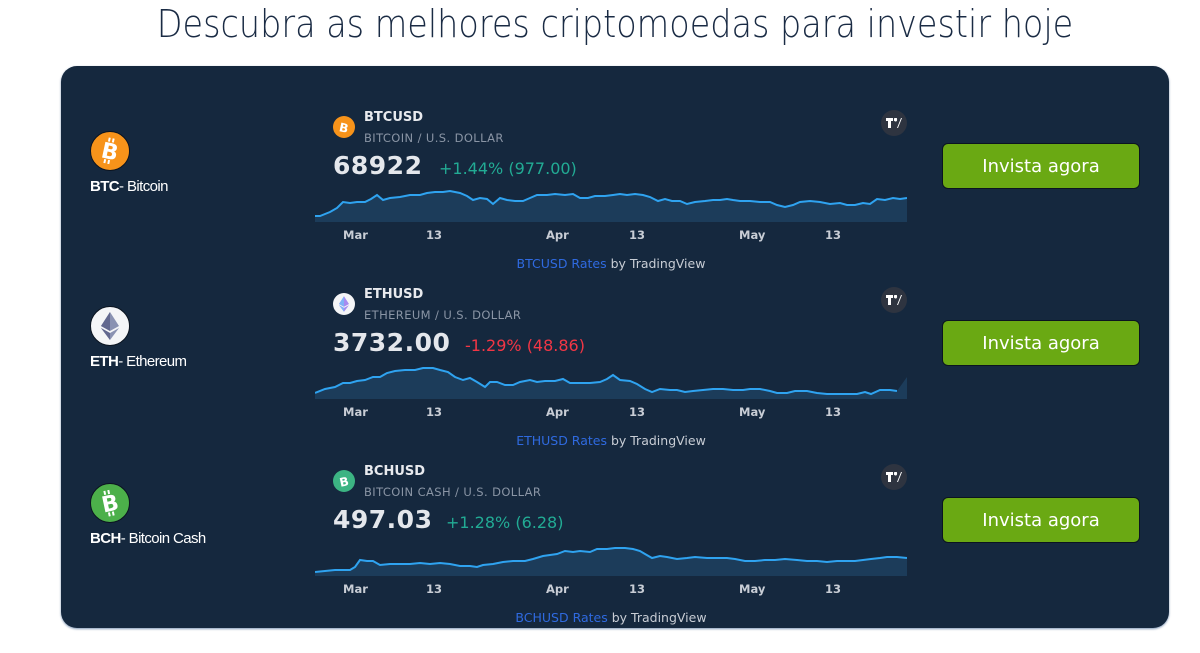 This screenshot has height=653, width=1200. Describe the element at coordinates (1041, 343) in the screenshot. I see `invest-now-button-eth: Invista agora` at that location.